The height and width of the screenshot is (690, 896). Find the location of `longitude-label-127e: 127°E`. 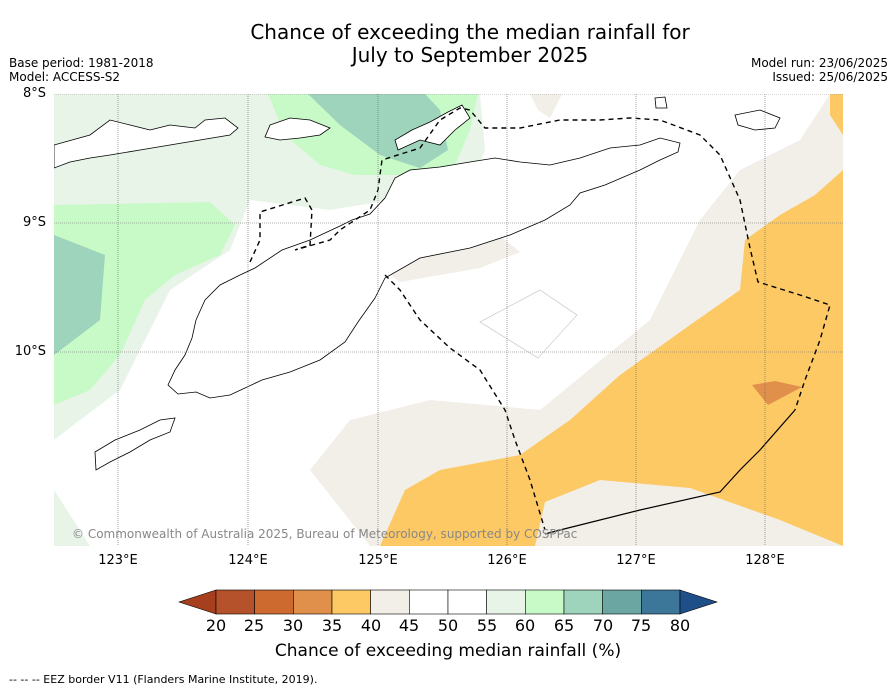

longitude-label-127e: 127°E is located at coordinates (636, 560).